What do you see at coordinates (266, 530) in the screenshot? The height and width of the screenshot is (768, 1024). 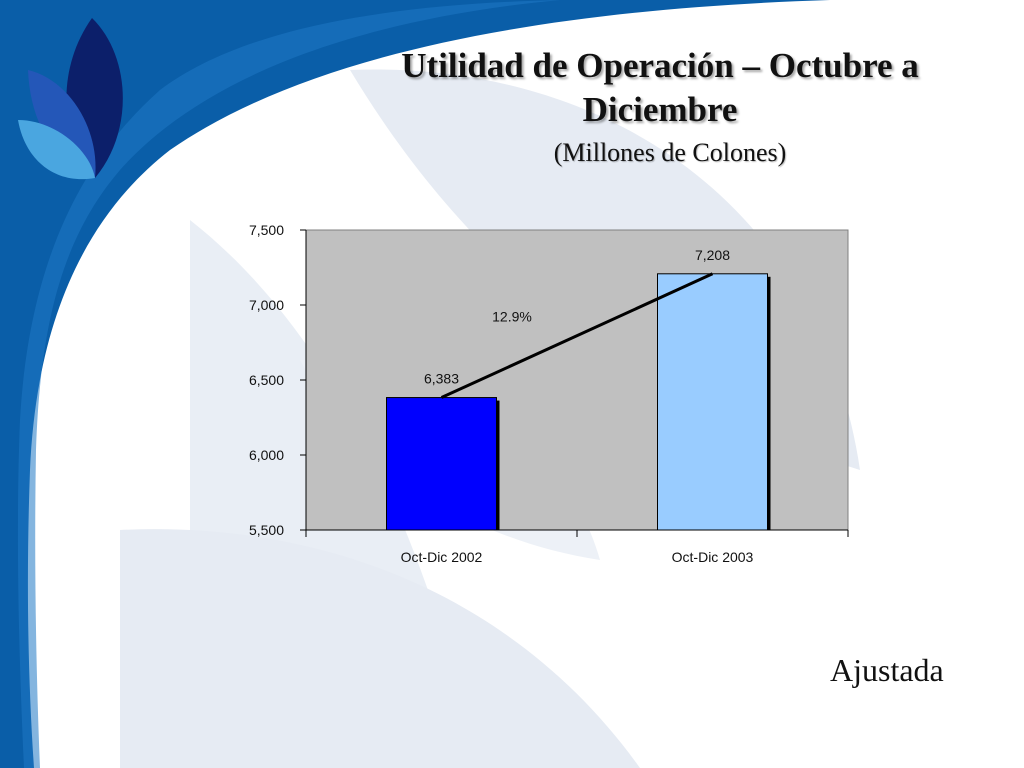 I see `y-tick-label: 5,500` at bounding box center [266, 530].